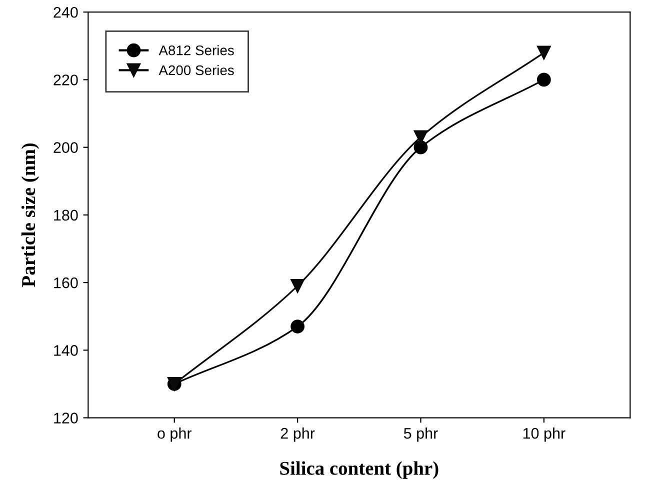 Image resolution: width=653 pixels, height=483 pixels. What do you see at coordinates (196, 50) in the screenshot?
I see `legend-label: A812 Series` at bounding box center [196, 50].